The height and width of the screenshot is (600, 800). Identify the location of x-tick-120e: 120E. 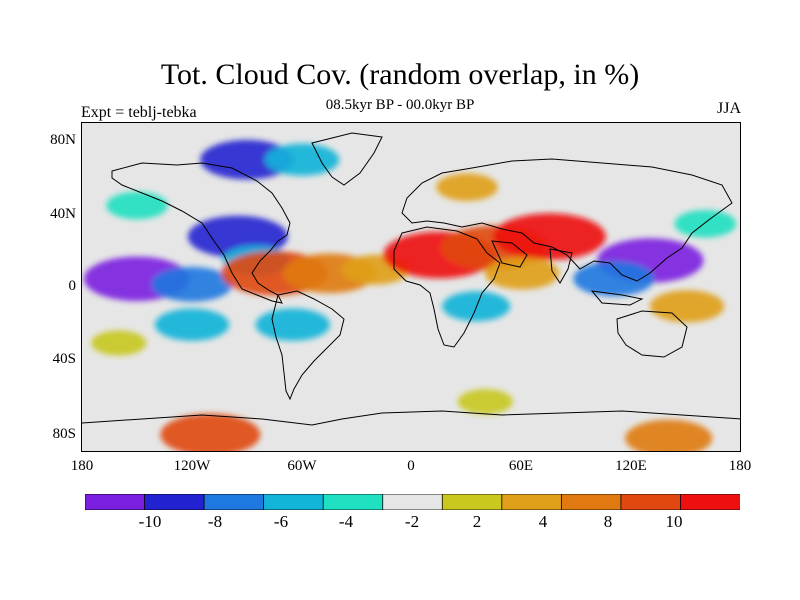
(631, 466).